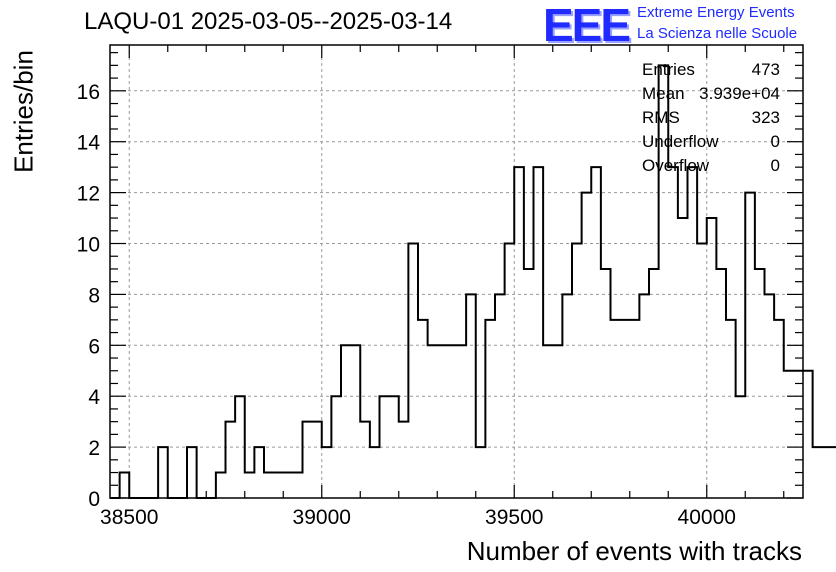 This screenshot has width=836, height=572. What do you see at coordinates (129, 517) in the screenshot?
I see `x-tick-label: 38500` at bounding box center [129, 517].